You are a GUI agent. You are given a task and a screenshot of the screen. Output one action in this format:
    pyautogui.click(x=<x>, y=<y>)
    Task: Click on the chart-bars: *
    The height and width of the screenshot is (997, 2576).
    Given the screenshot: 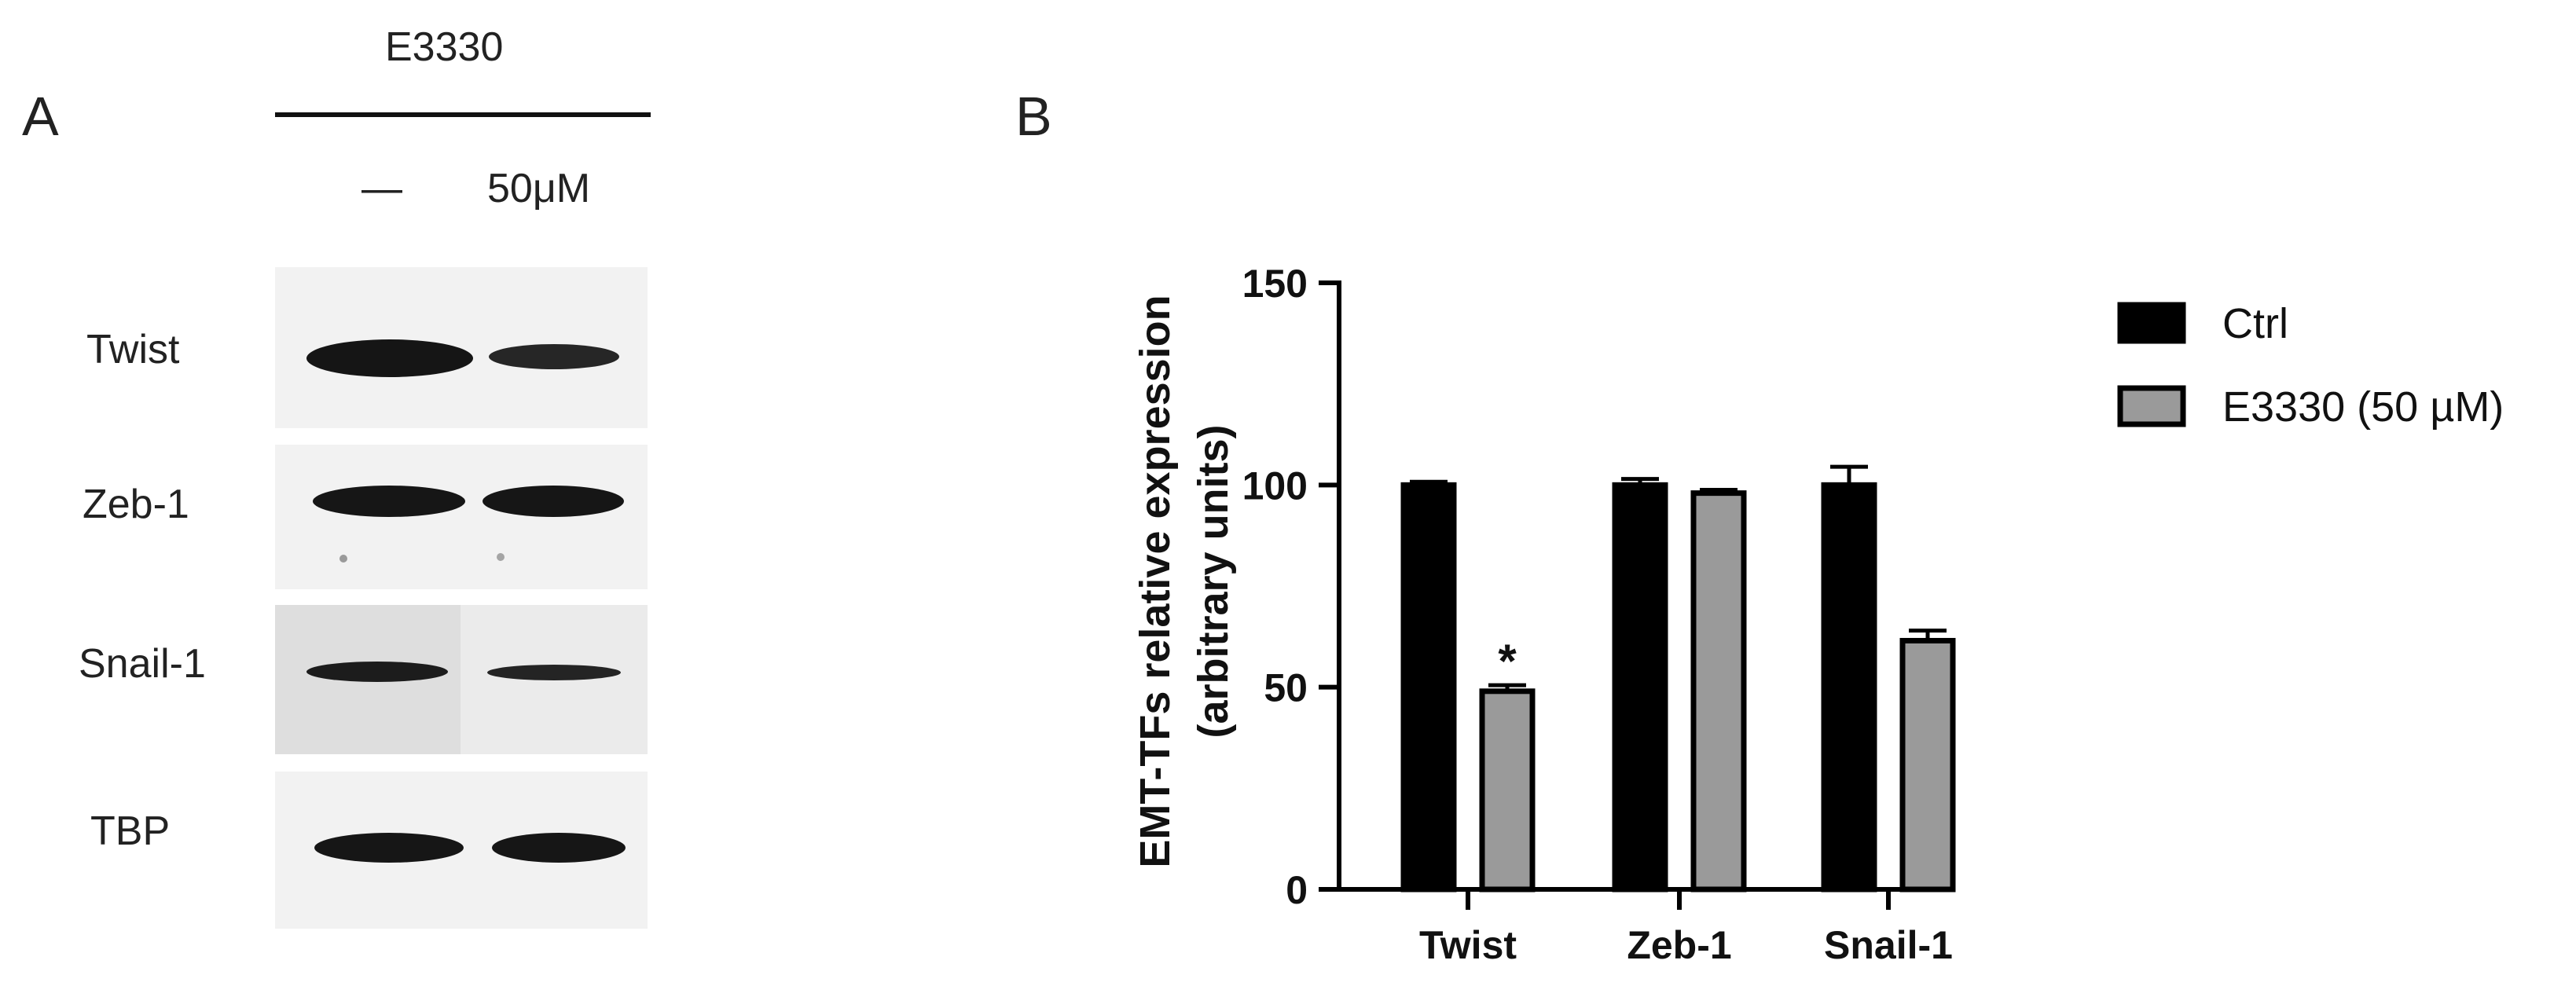 What is the action you would take?
    pyautogui.click(x=1678, y=679)
    